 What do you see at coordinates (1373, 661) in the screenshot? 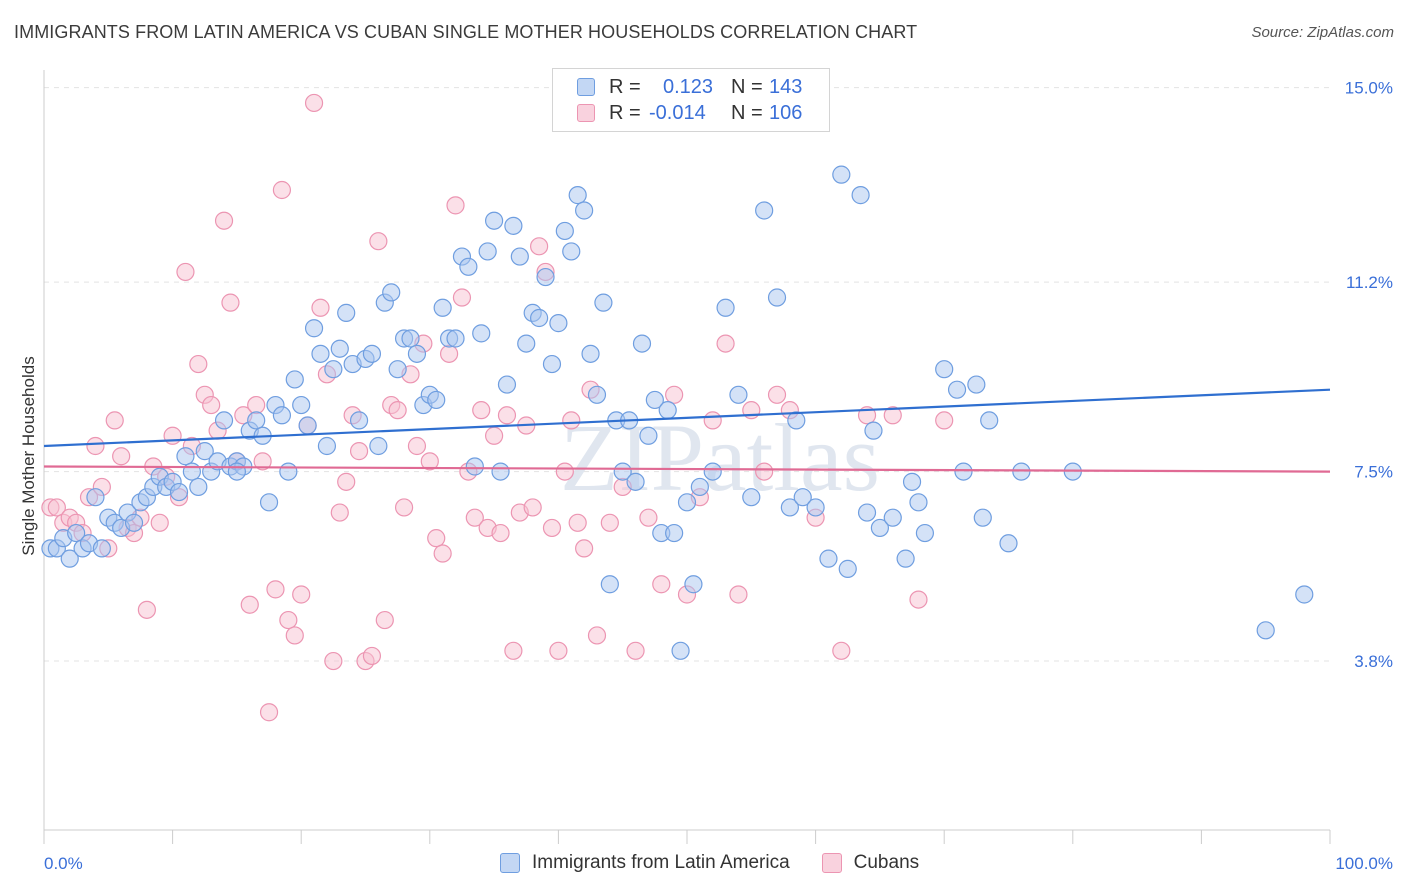
I see `y-tick-label: 3.8%` at bounding box center [1373, 661].